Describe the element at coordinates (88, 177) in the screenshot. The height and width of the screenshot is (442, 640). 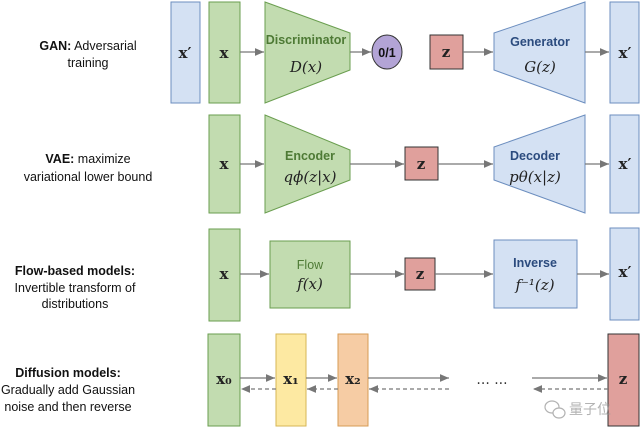
I see `vae-label-line2: variational lower bound` at that location.